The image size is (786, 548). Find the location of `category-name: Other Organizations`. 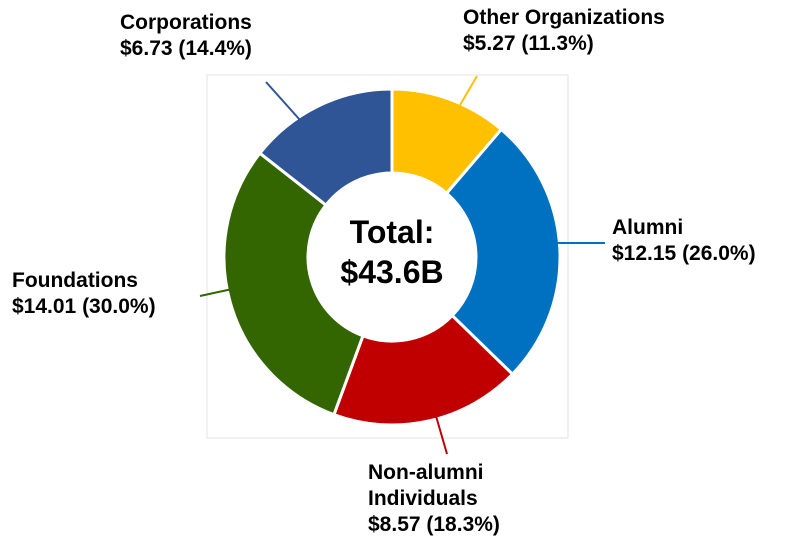

category-name: Other Organizations is located at coordinates (564, 17).